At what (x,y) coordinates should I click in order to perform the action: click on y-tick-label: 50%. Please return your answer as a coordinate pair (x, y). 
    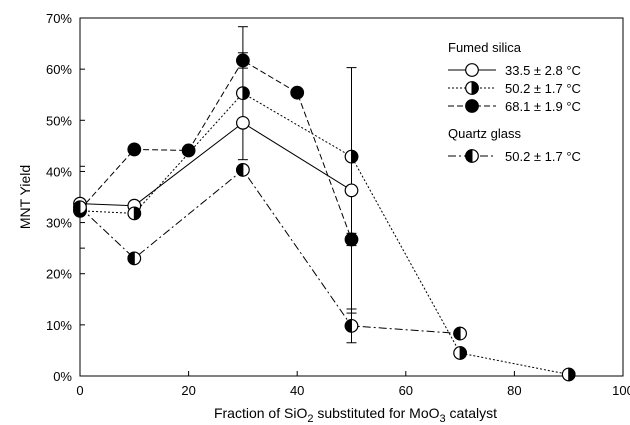
    Looking at the image, I should click on (59, 120).